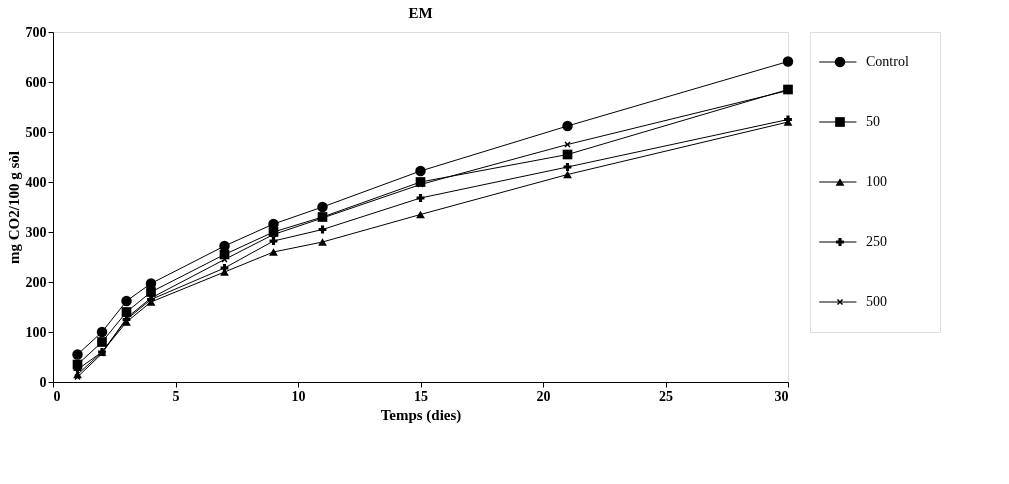  I want to click on legend-label: Control, so click(887, 61).